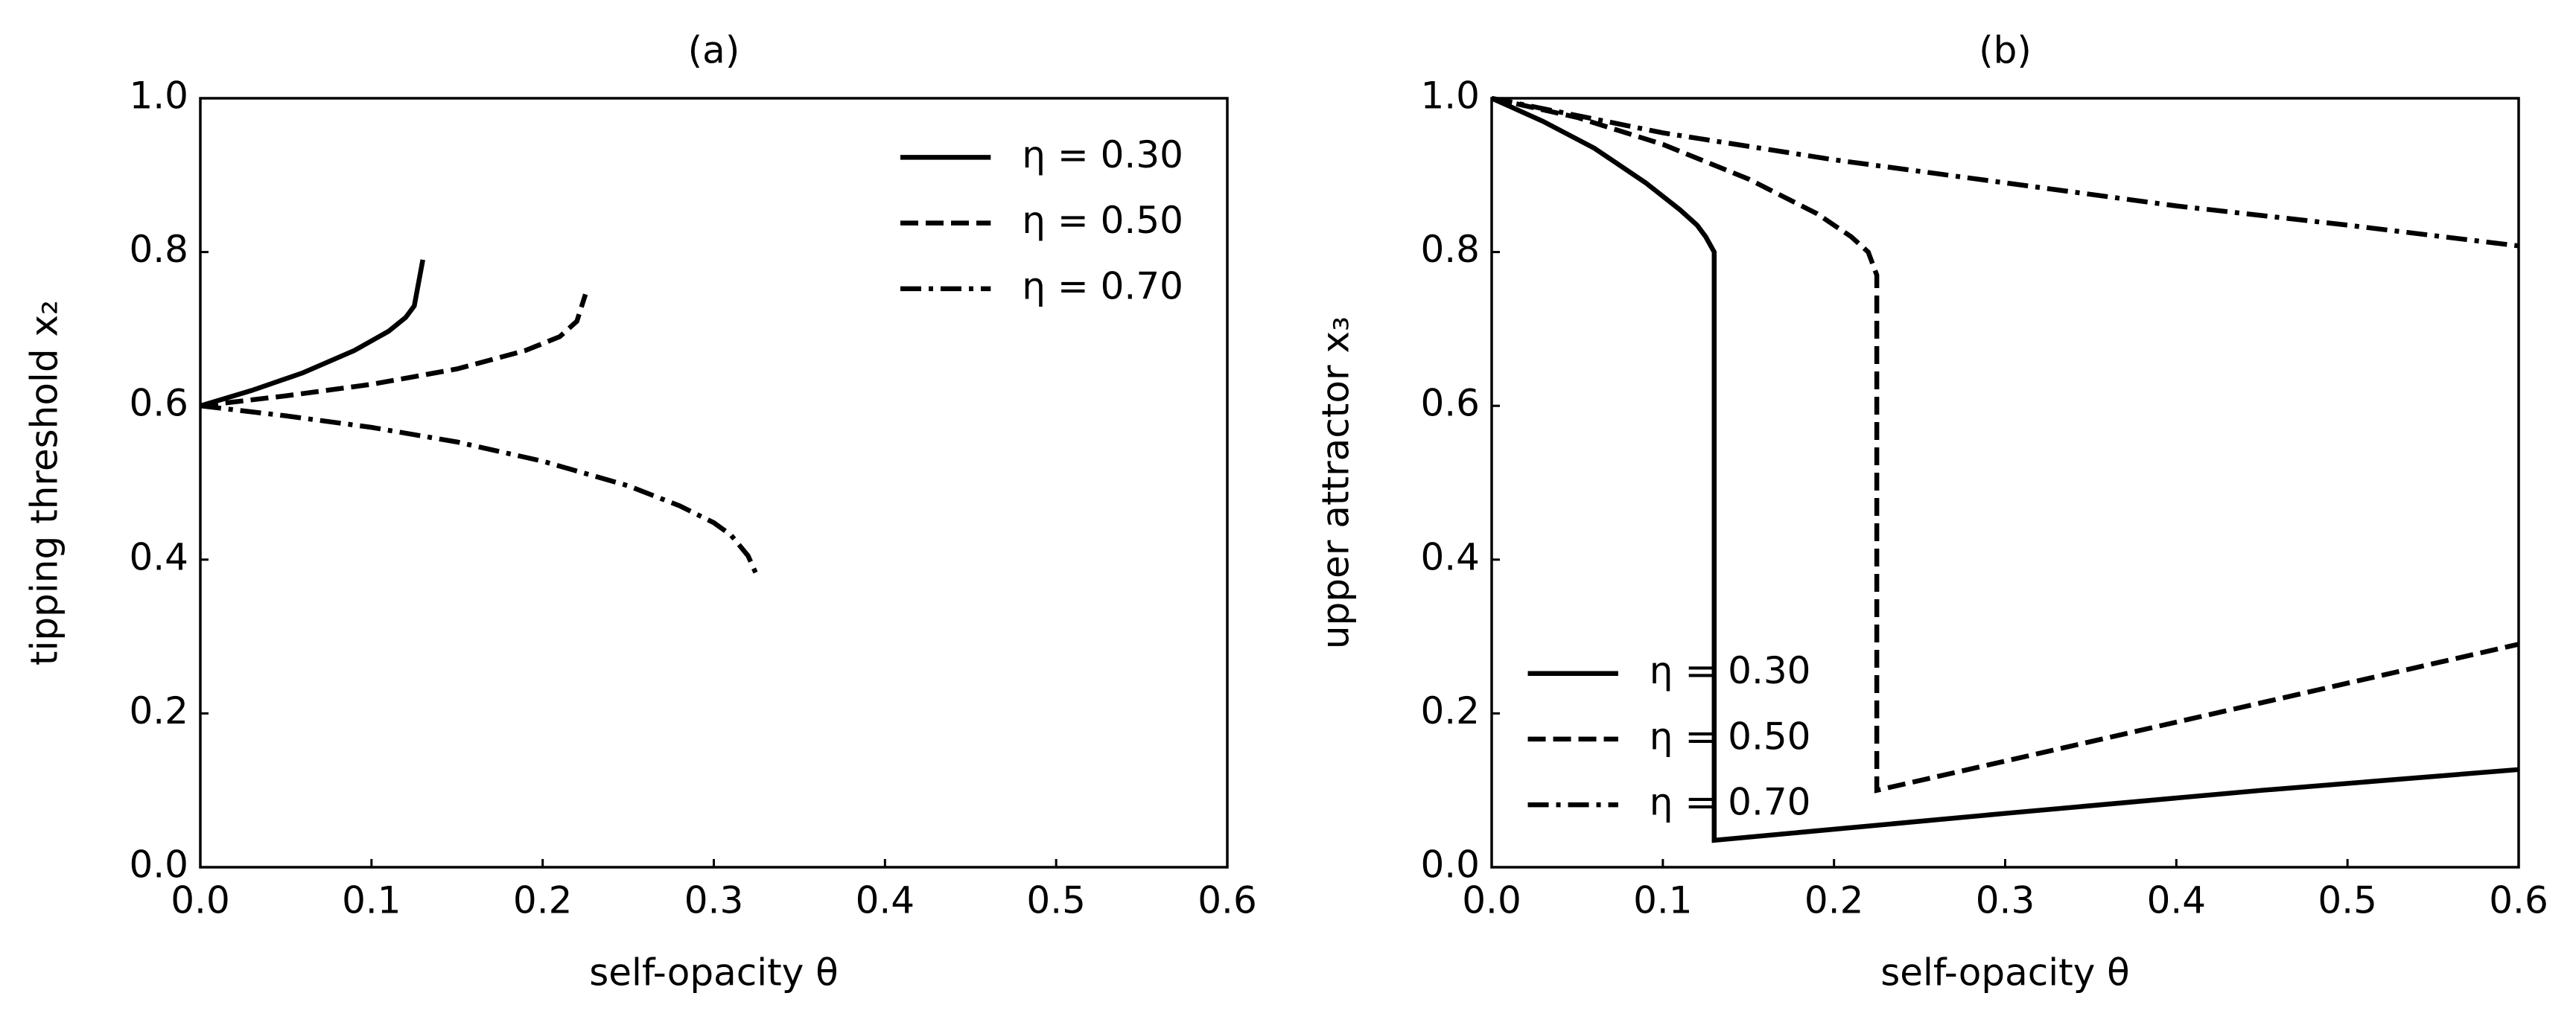 The height and width of the screenshot is (1028, 2576). What do you see at coordinates (1336, 482) in the screenshot?
I see `y-axis-label: upper attractor x₃` at bounding box center [1336, 482].